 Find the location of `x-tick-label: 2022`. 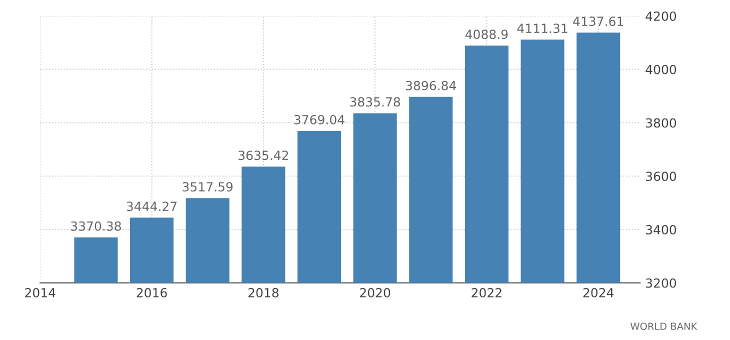

x-tick-label: 2022 is located at coordinates (487, 293).